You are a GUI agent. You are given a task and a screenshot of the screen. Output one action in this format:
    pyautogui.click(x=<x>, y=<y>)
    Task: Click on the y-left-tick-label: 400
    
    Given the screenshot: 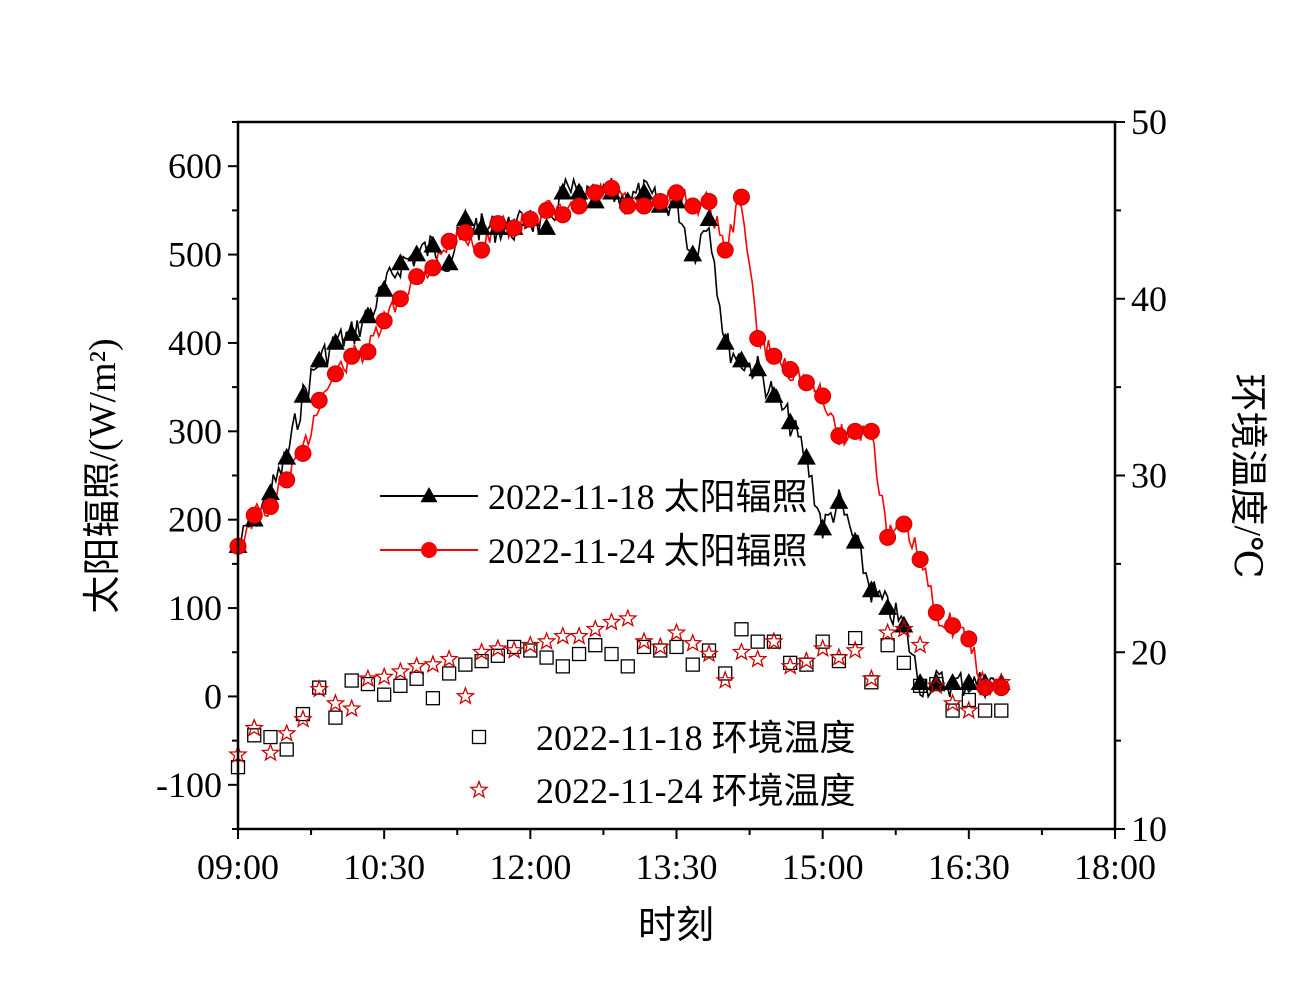 What is the action you would take?
    pyautogui.click(x=195, y=343)
    